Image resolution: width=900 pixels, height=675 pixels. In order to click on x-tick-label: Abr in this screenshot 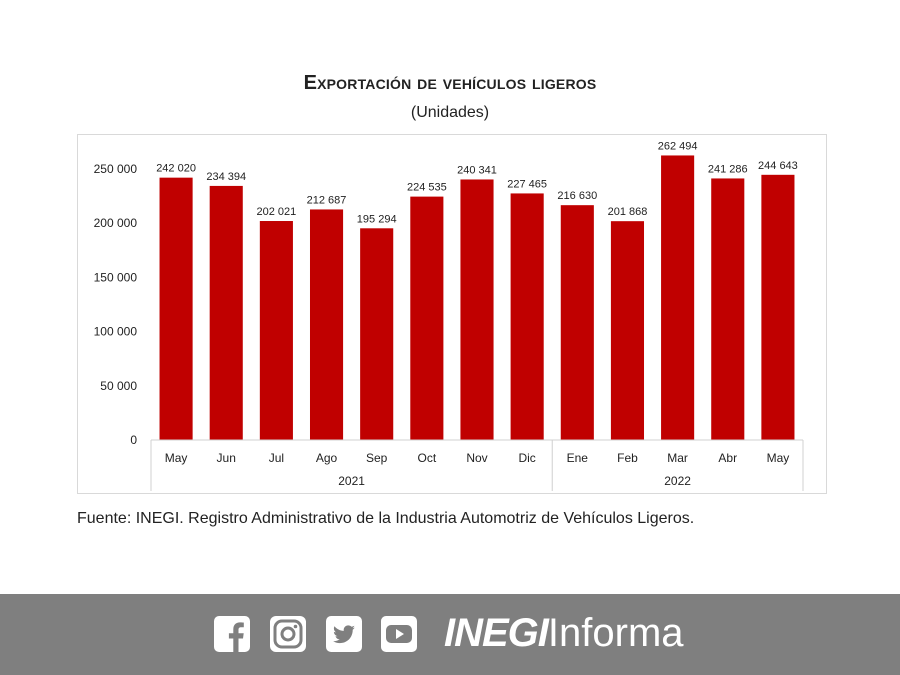, I will do `click(727, 458)`.